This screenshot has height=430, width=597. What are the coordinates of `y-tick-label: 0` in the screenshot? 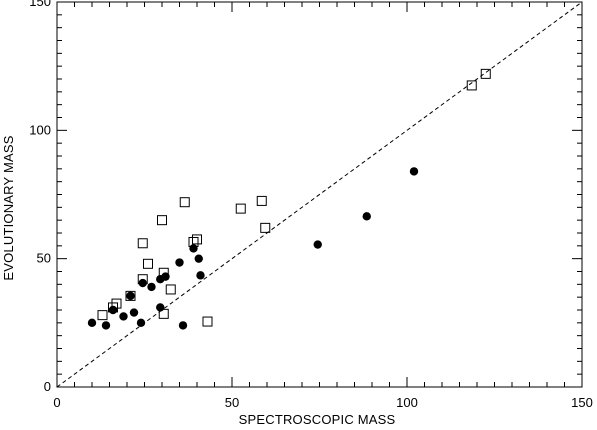 It's located at (47, 386).